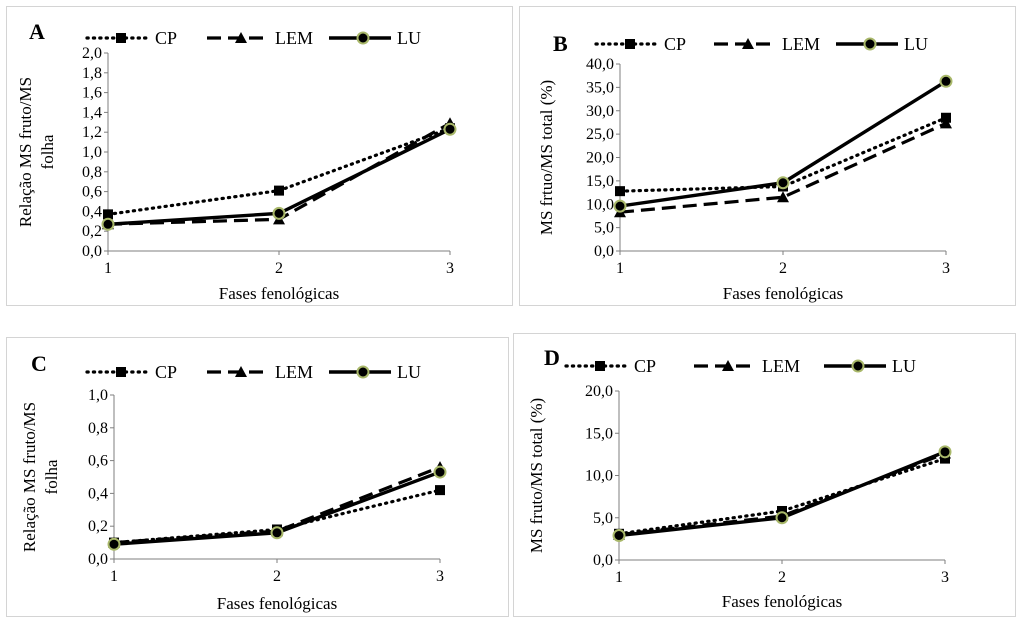 The height and width of the screenshot is (625, 1024). I want to click on y-axis-label: MS frtuo/MS total (%), so click(546, 157).